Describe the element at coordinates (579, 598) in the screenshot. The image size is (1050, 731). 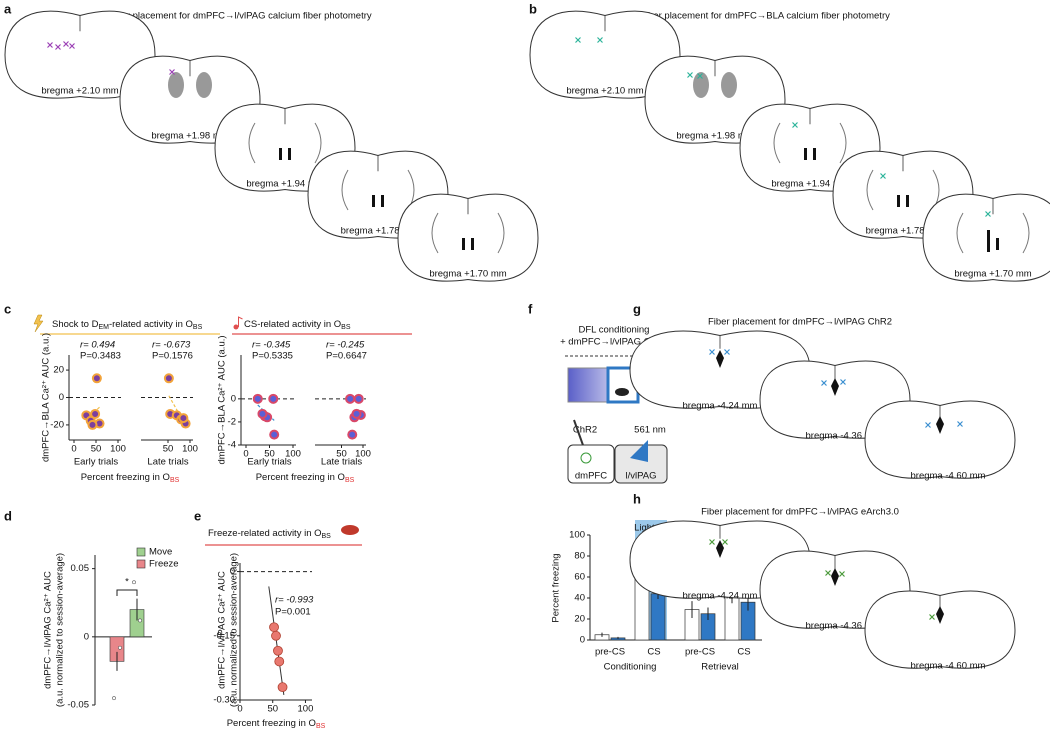
I see `y-tick-label: 40` at that location.